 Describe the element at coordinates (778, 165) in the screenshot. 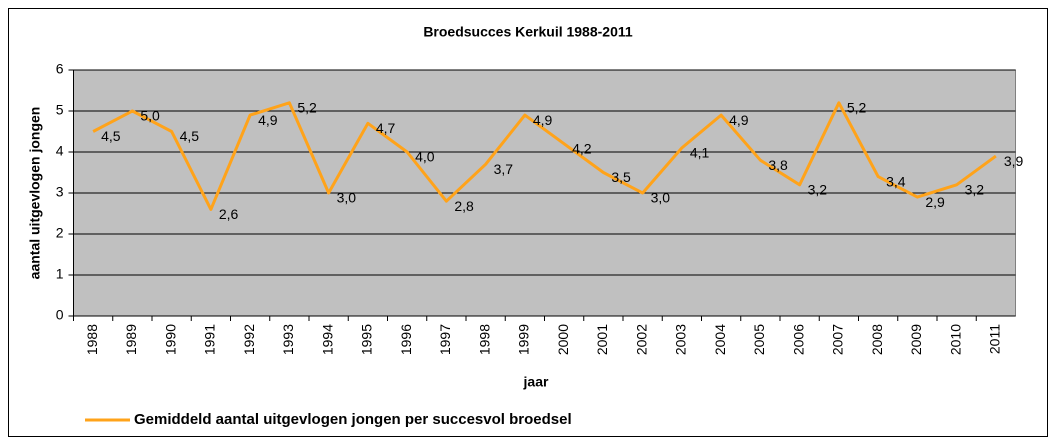

I see `data-label: 3,8` at that location.